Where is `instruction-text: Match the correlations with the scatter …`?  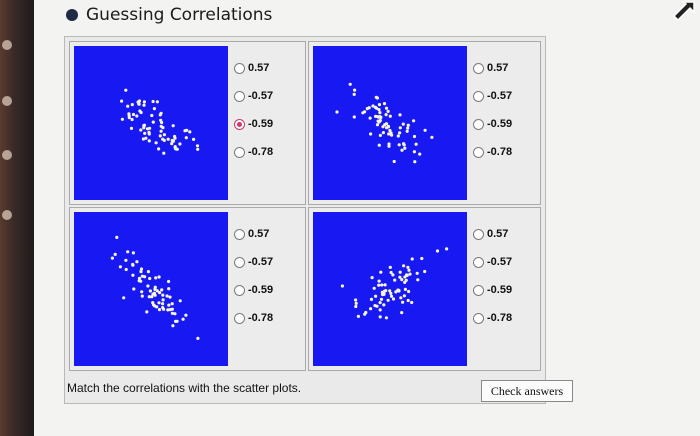
instruction-text: Match the correlations with the scatter … is located at coordinates (184, 388).